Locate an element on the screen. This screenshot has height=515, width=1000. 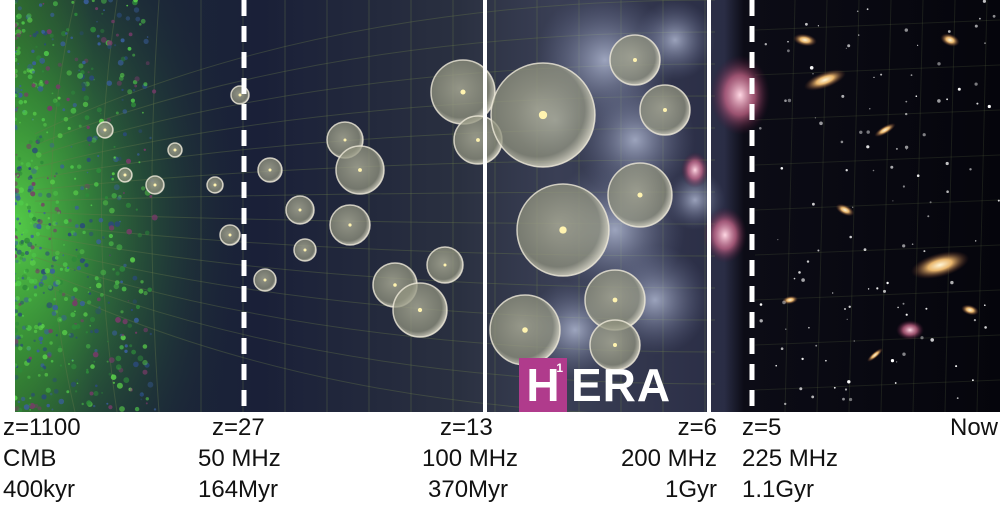
epoch-redshift: Now is located at coordinates (973, 427).